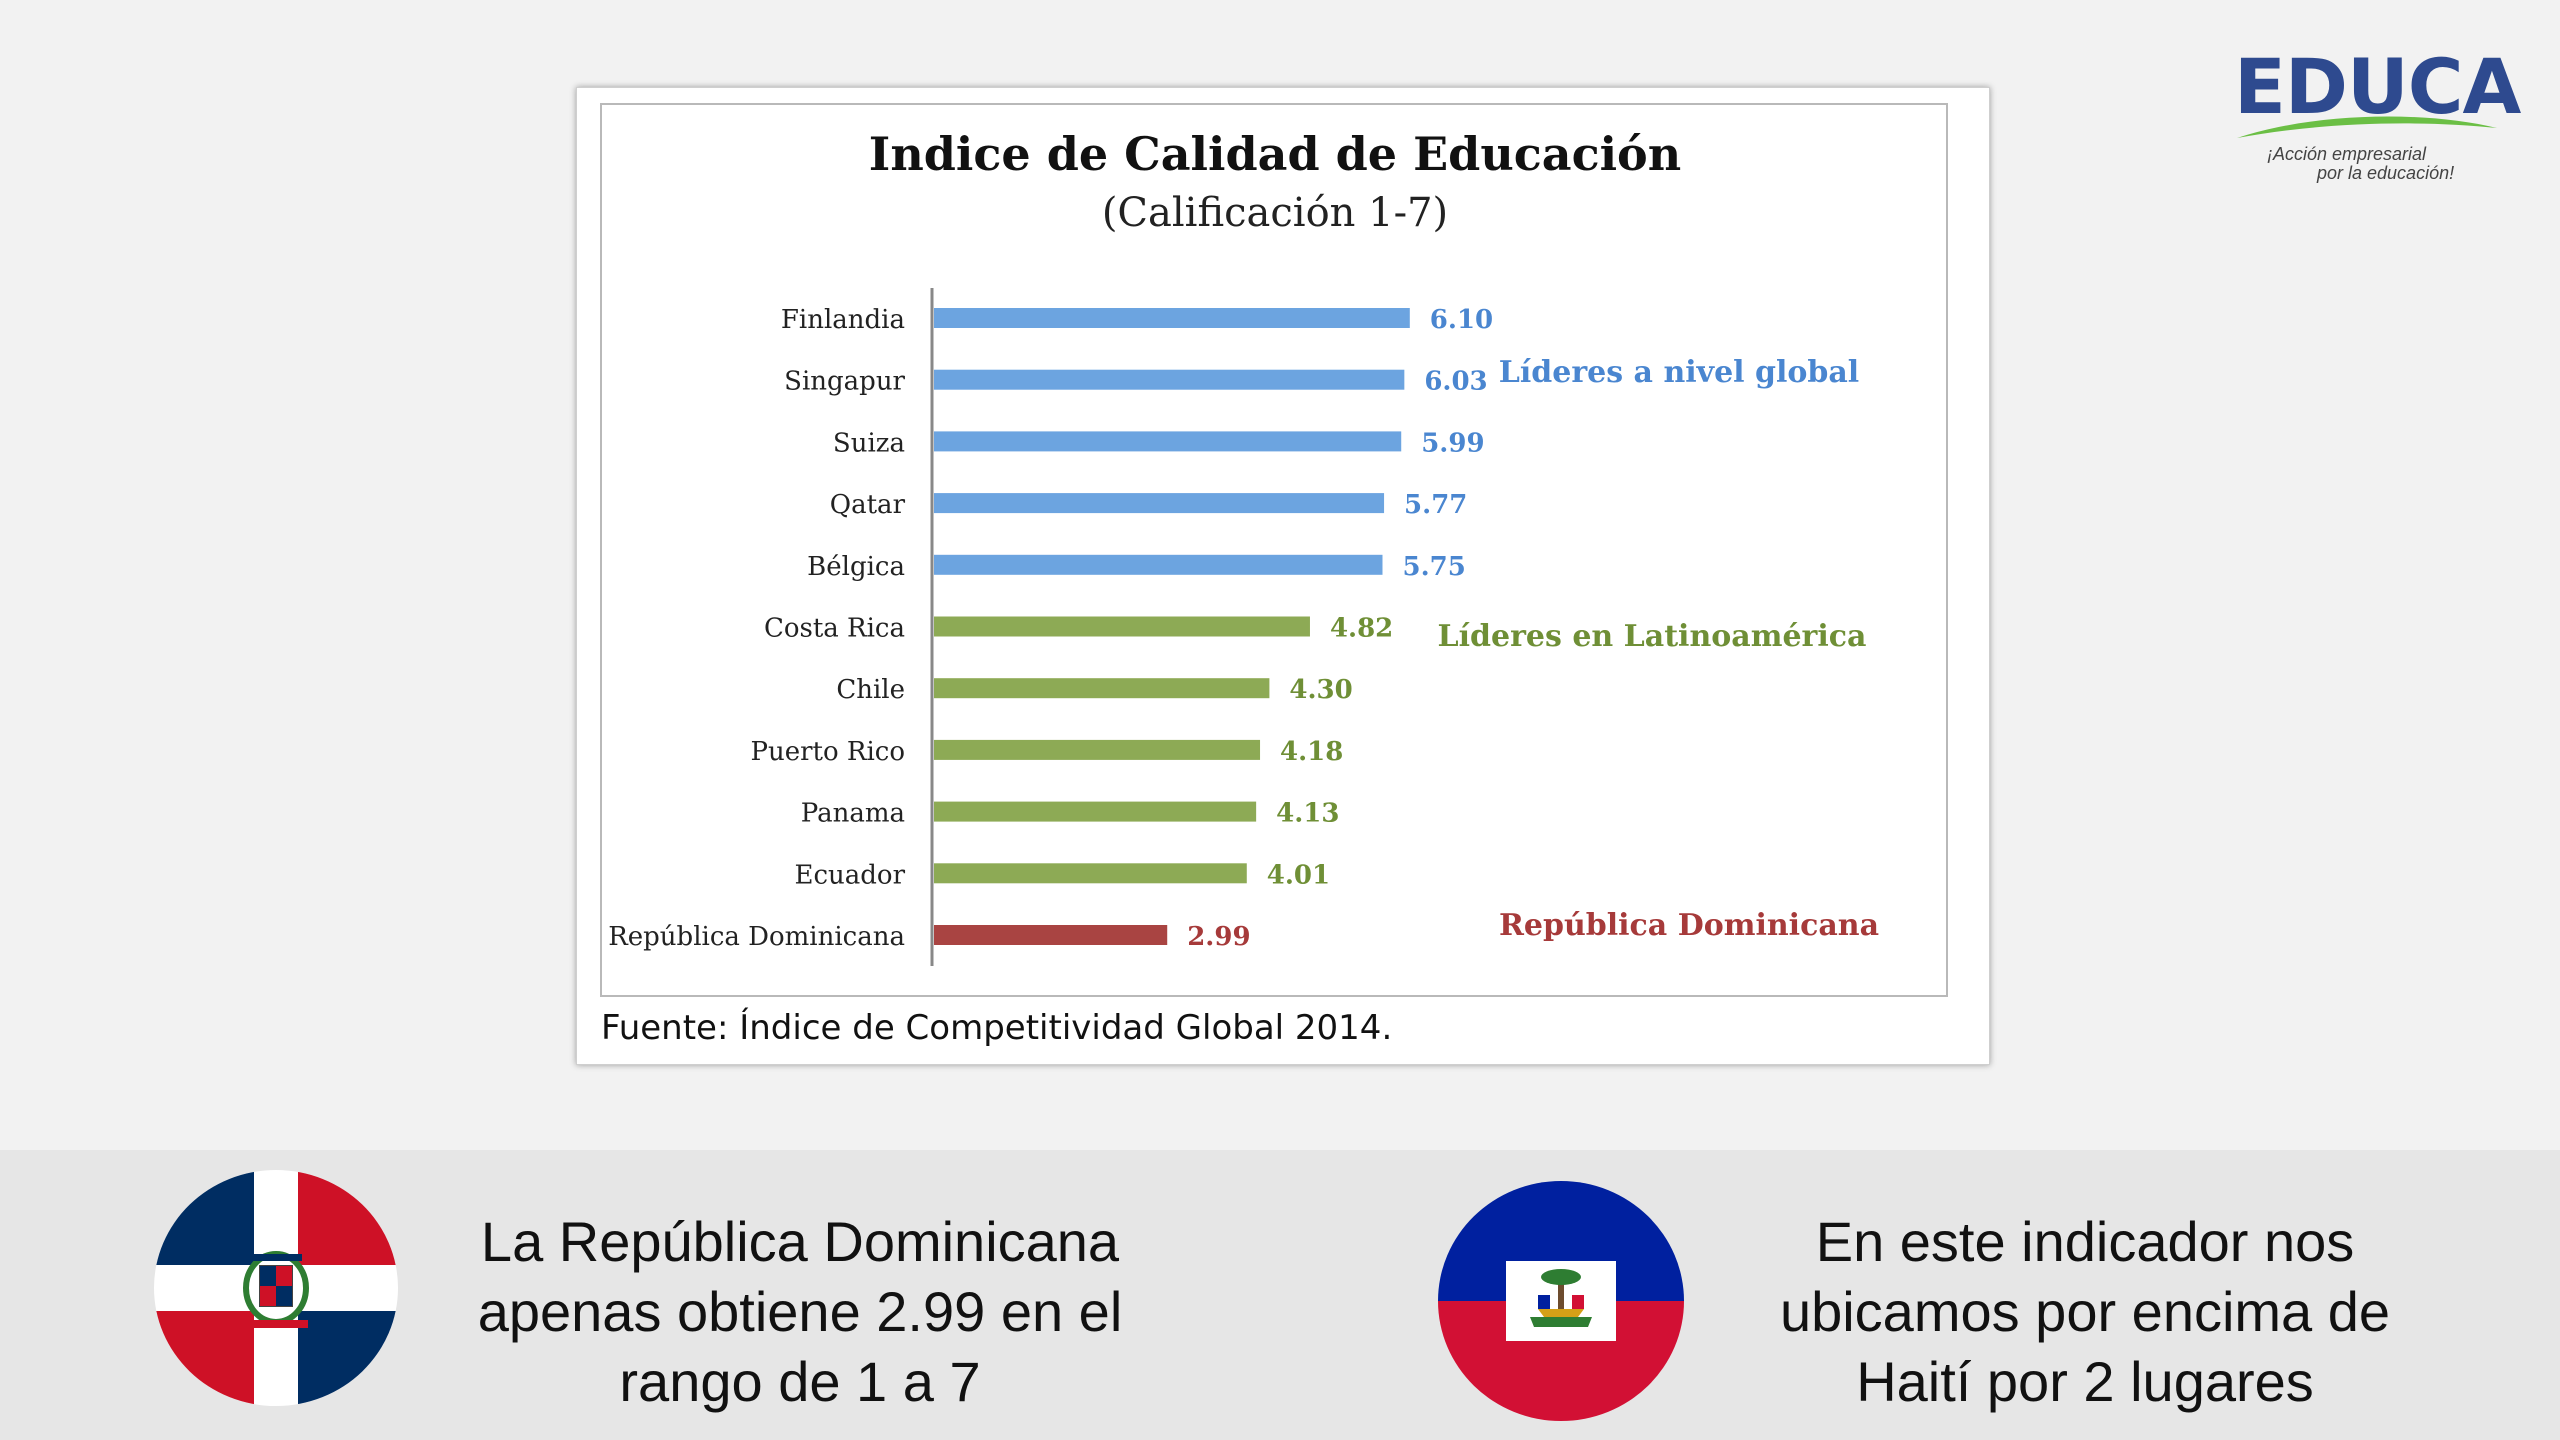  Describe the element at coordinates (1461, 320) in the screenshot. I see `data-label: 6.10` at that location.